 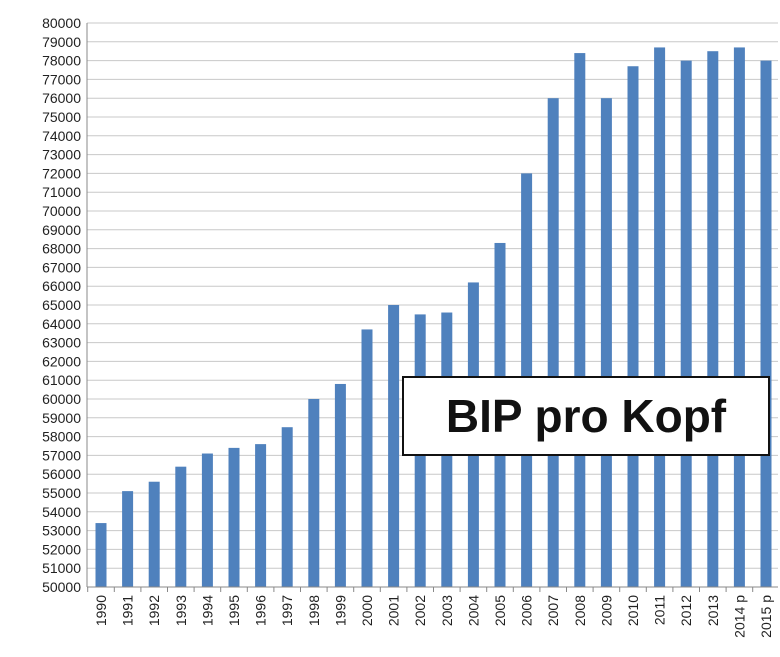 What do you see at coordinates (61, 155) in the screenshot?
I see `y-tick-label: 73000` at bounding box center [61, 155].